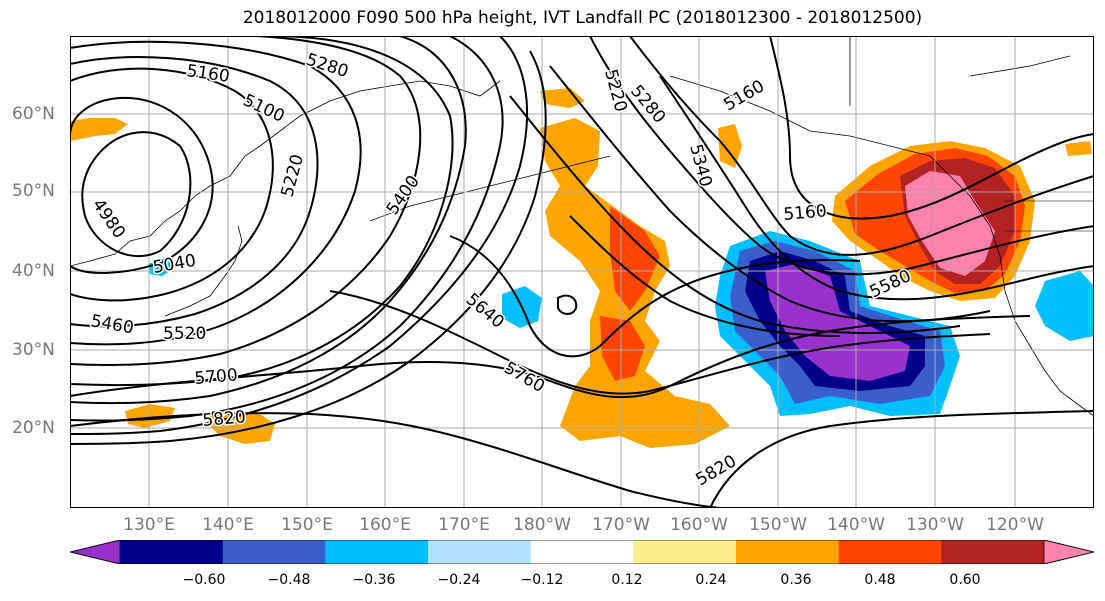 Image resolution: width=1105 pixels, height=601 pixels. What do you see at coordinates (459, 580) in the screenshot?
I see `colorbar-tick: −0.24` at bounding box center [459, 580].